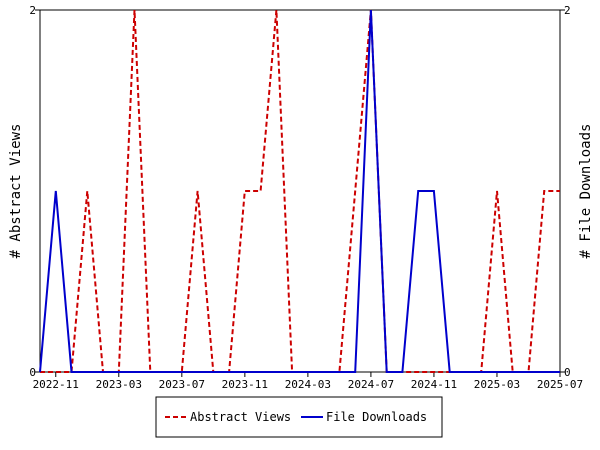  What do you see at coordinates (586, 191) in the screenshot?
I see `y-right-axis-title: # File Downloads` at bounding box center [586, 191].